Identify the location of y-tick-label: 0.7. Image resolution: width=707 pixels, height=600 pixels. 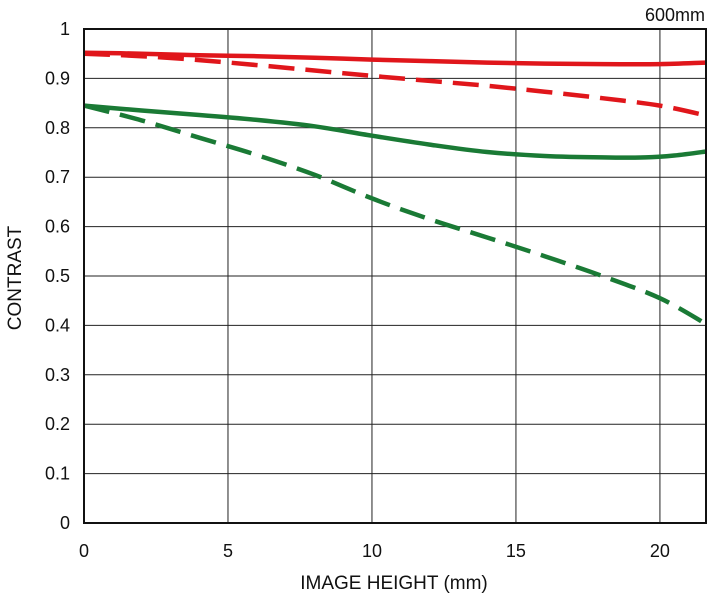
(57, 177).